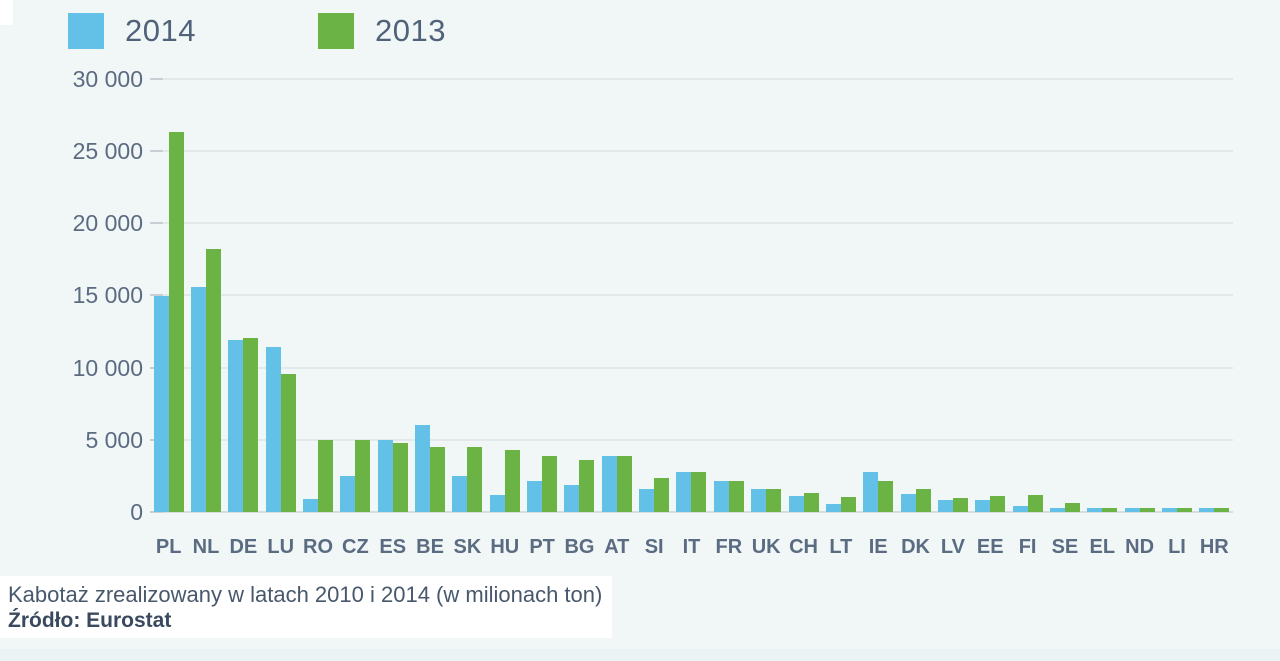 The width and height of the screenshot is (1280, 661). I want to click on category-slot: CZ, so click(355, 320).